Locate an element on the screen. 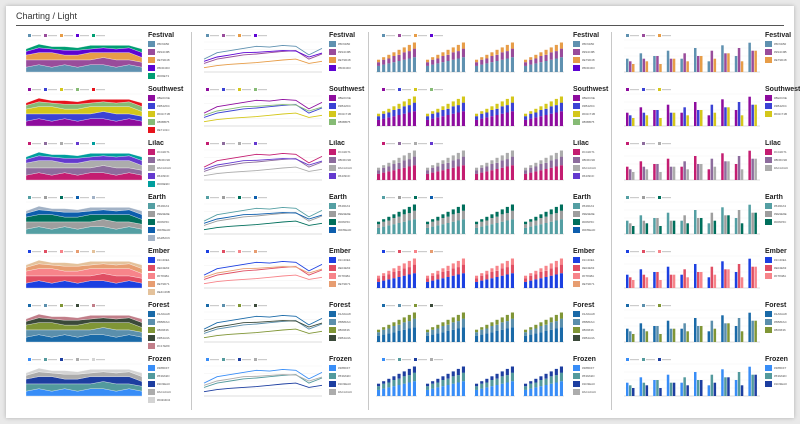 This screenshot has height=424, width=800. color-hex-label: #8D6C9D is located at coordinates (781, 160).